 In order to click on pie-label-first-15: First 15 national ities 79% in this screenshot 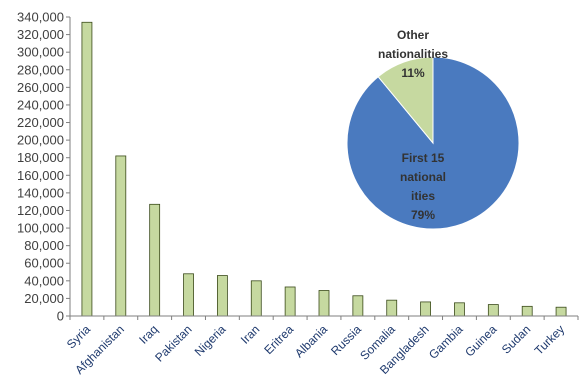, I will do `click(423, 186)`.